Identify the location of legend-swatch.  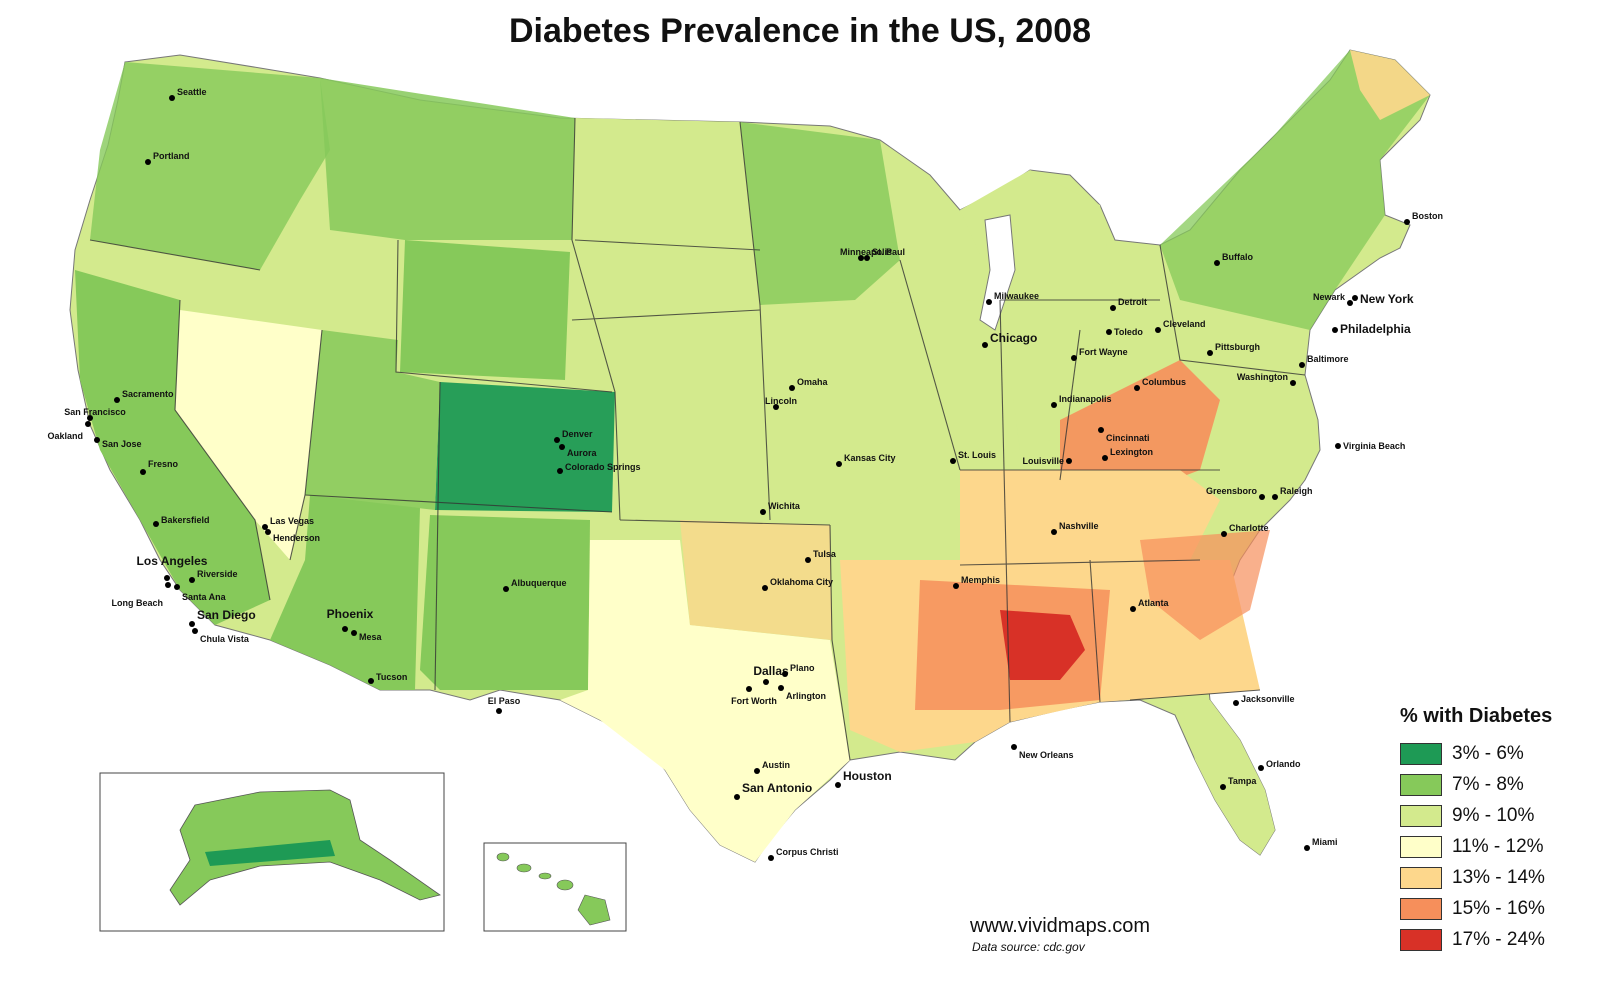
(1421, 753).